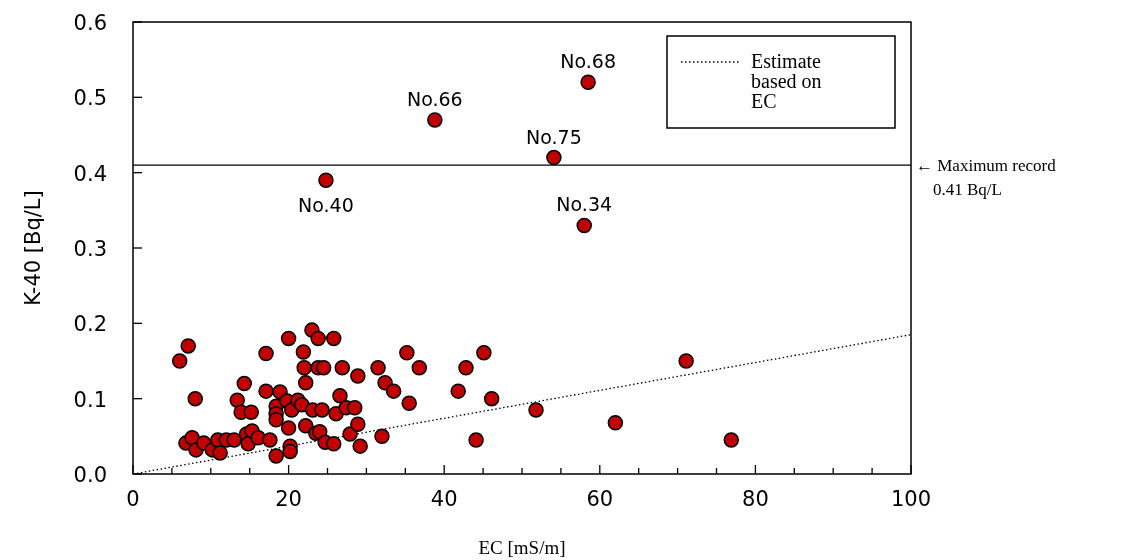 The image size is (1126, 560). Describe the element at coordinates (90, 98) in the screenshot. I see `y-tick-label: 0.5` at that location.